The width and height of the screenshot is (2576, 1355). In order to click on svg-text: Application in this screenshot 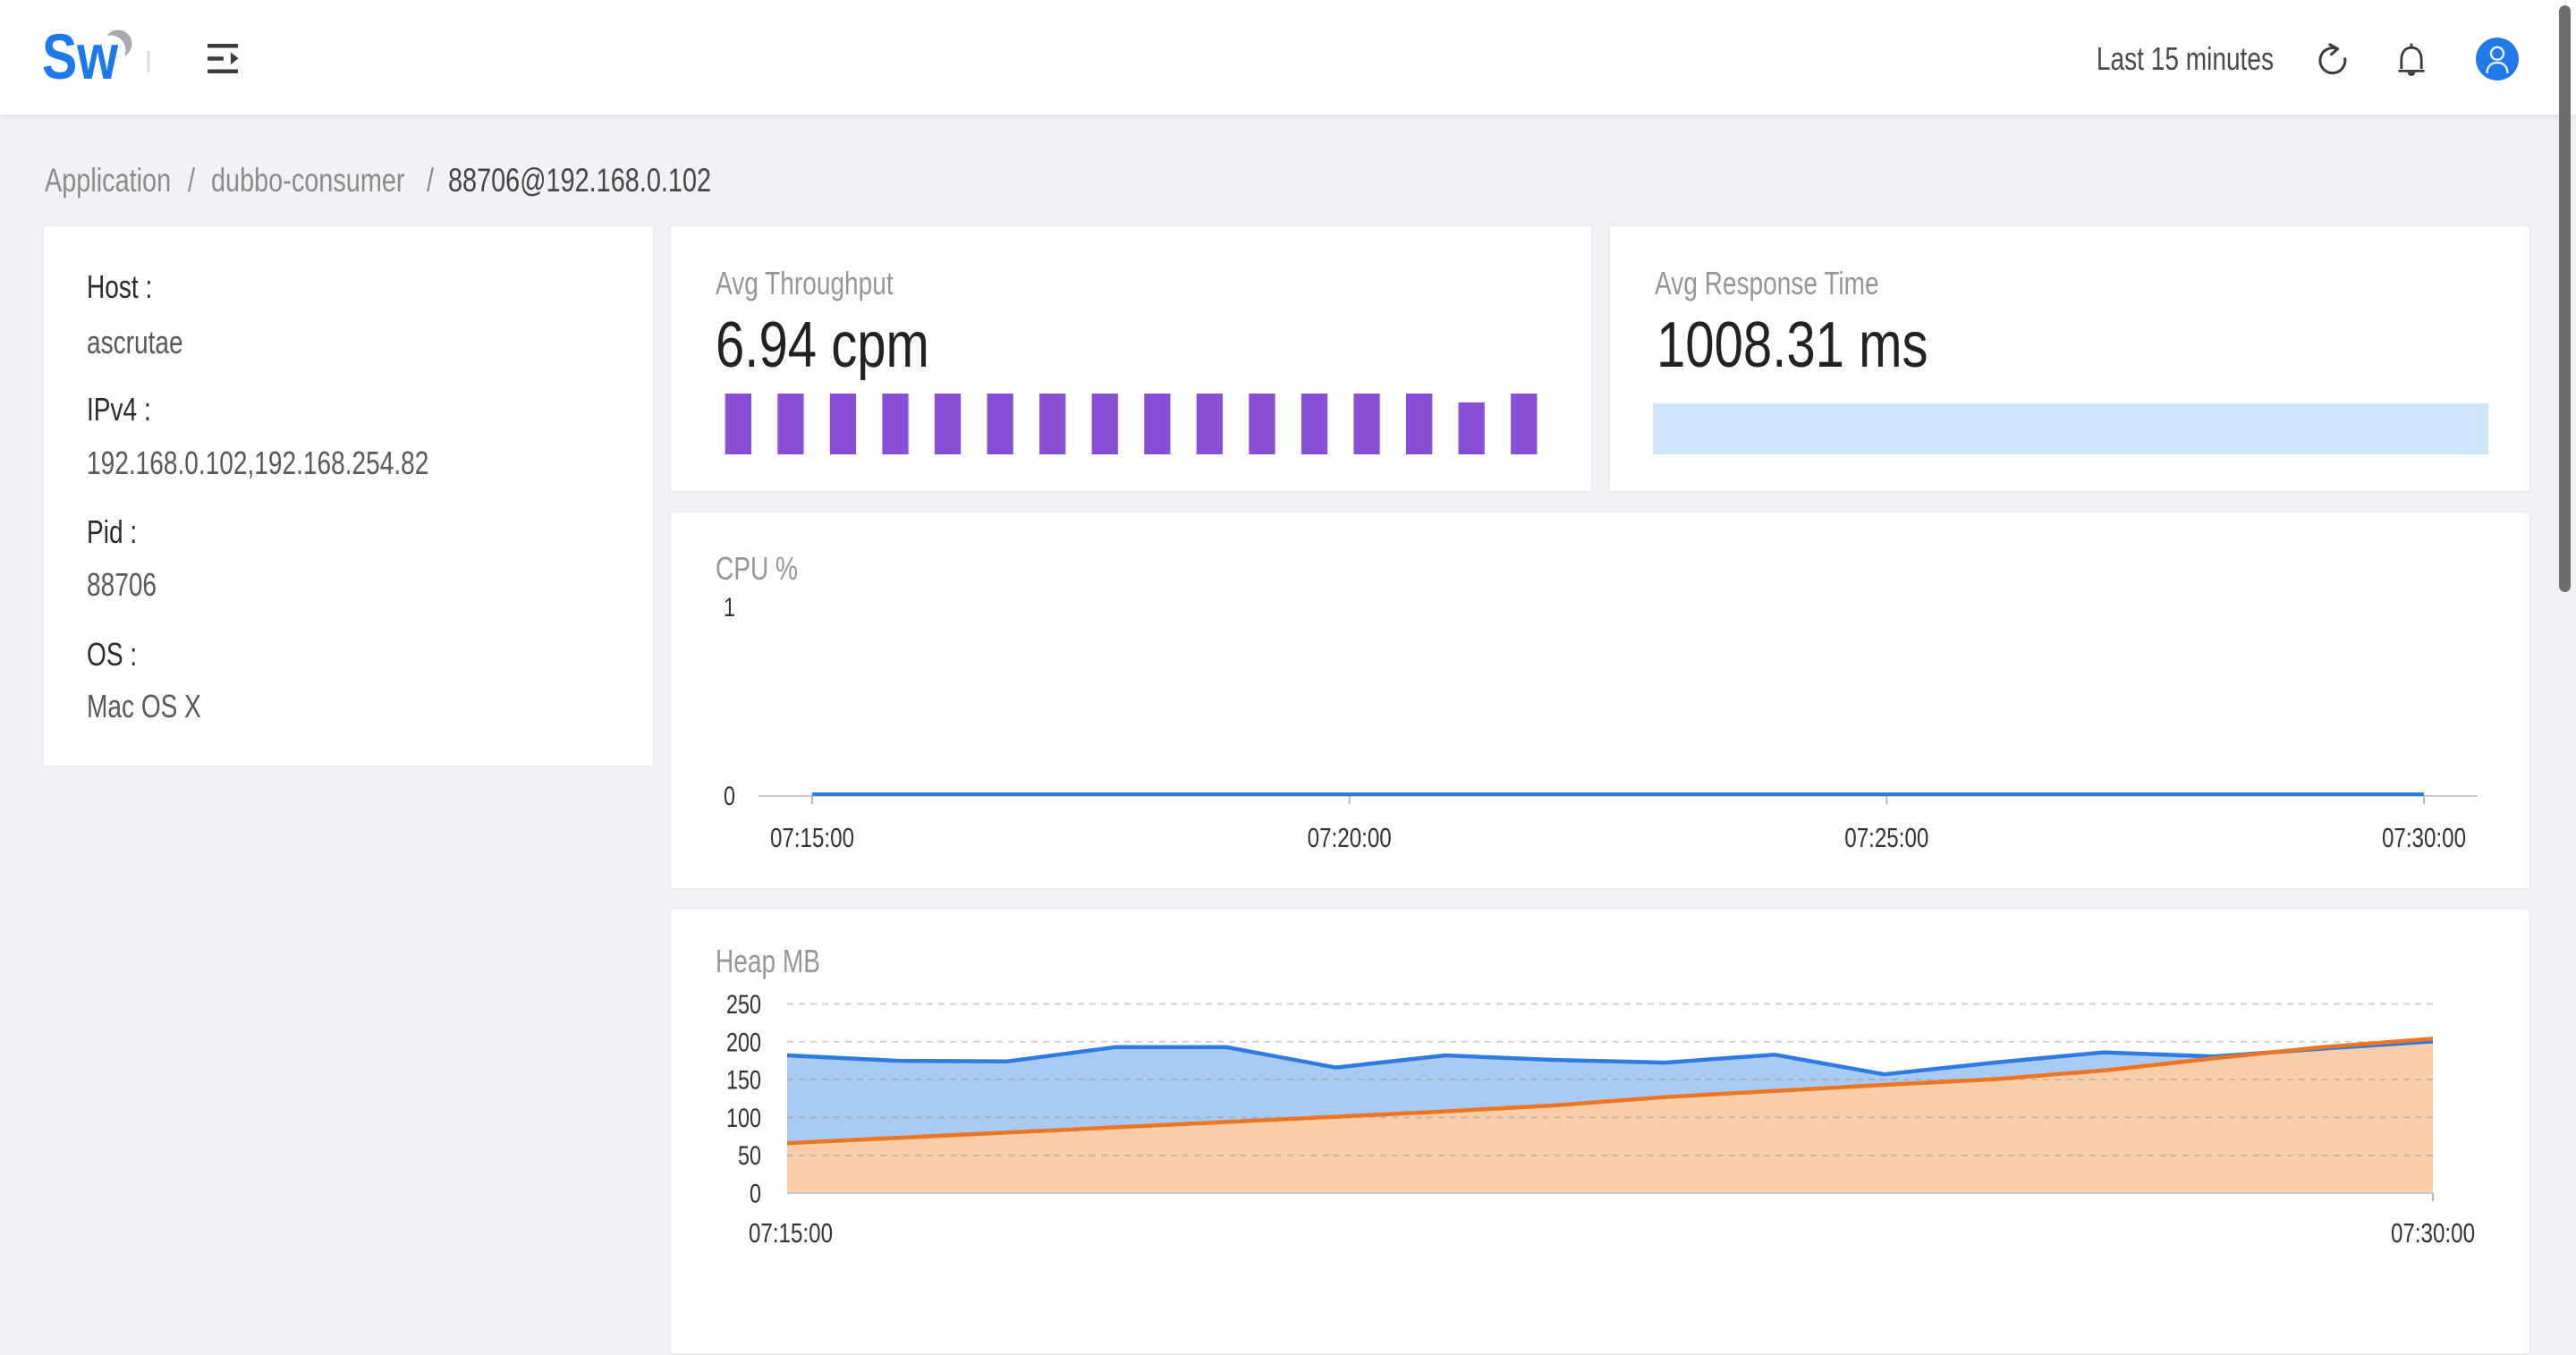, I will do `click(108, 181)`.